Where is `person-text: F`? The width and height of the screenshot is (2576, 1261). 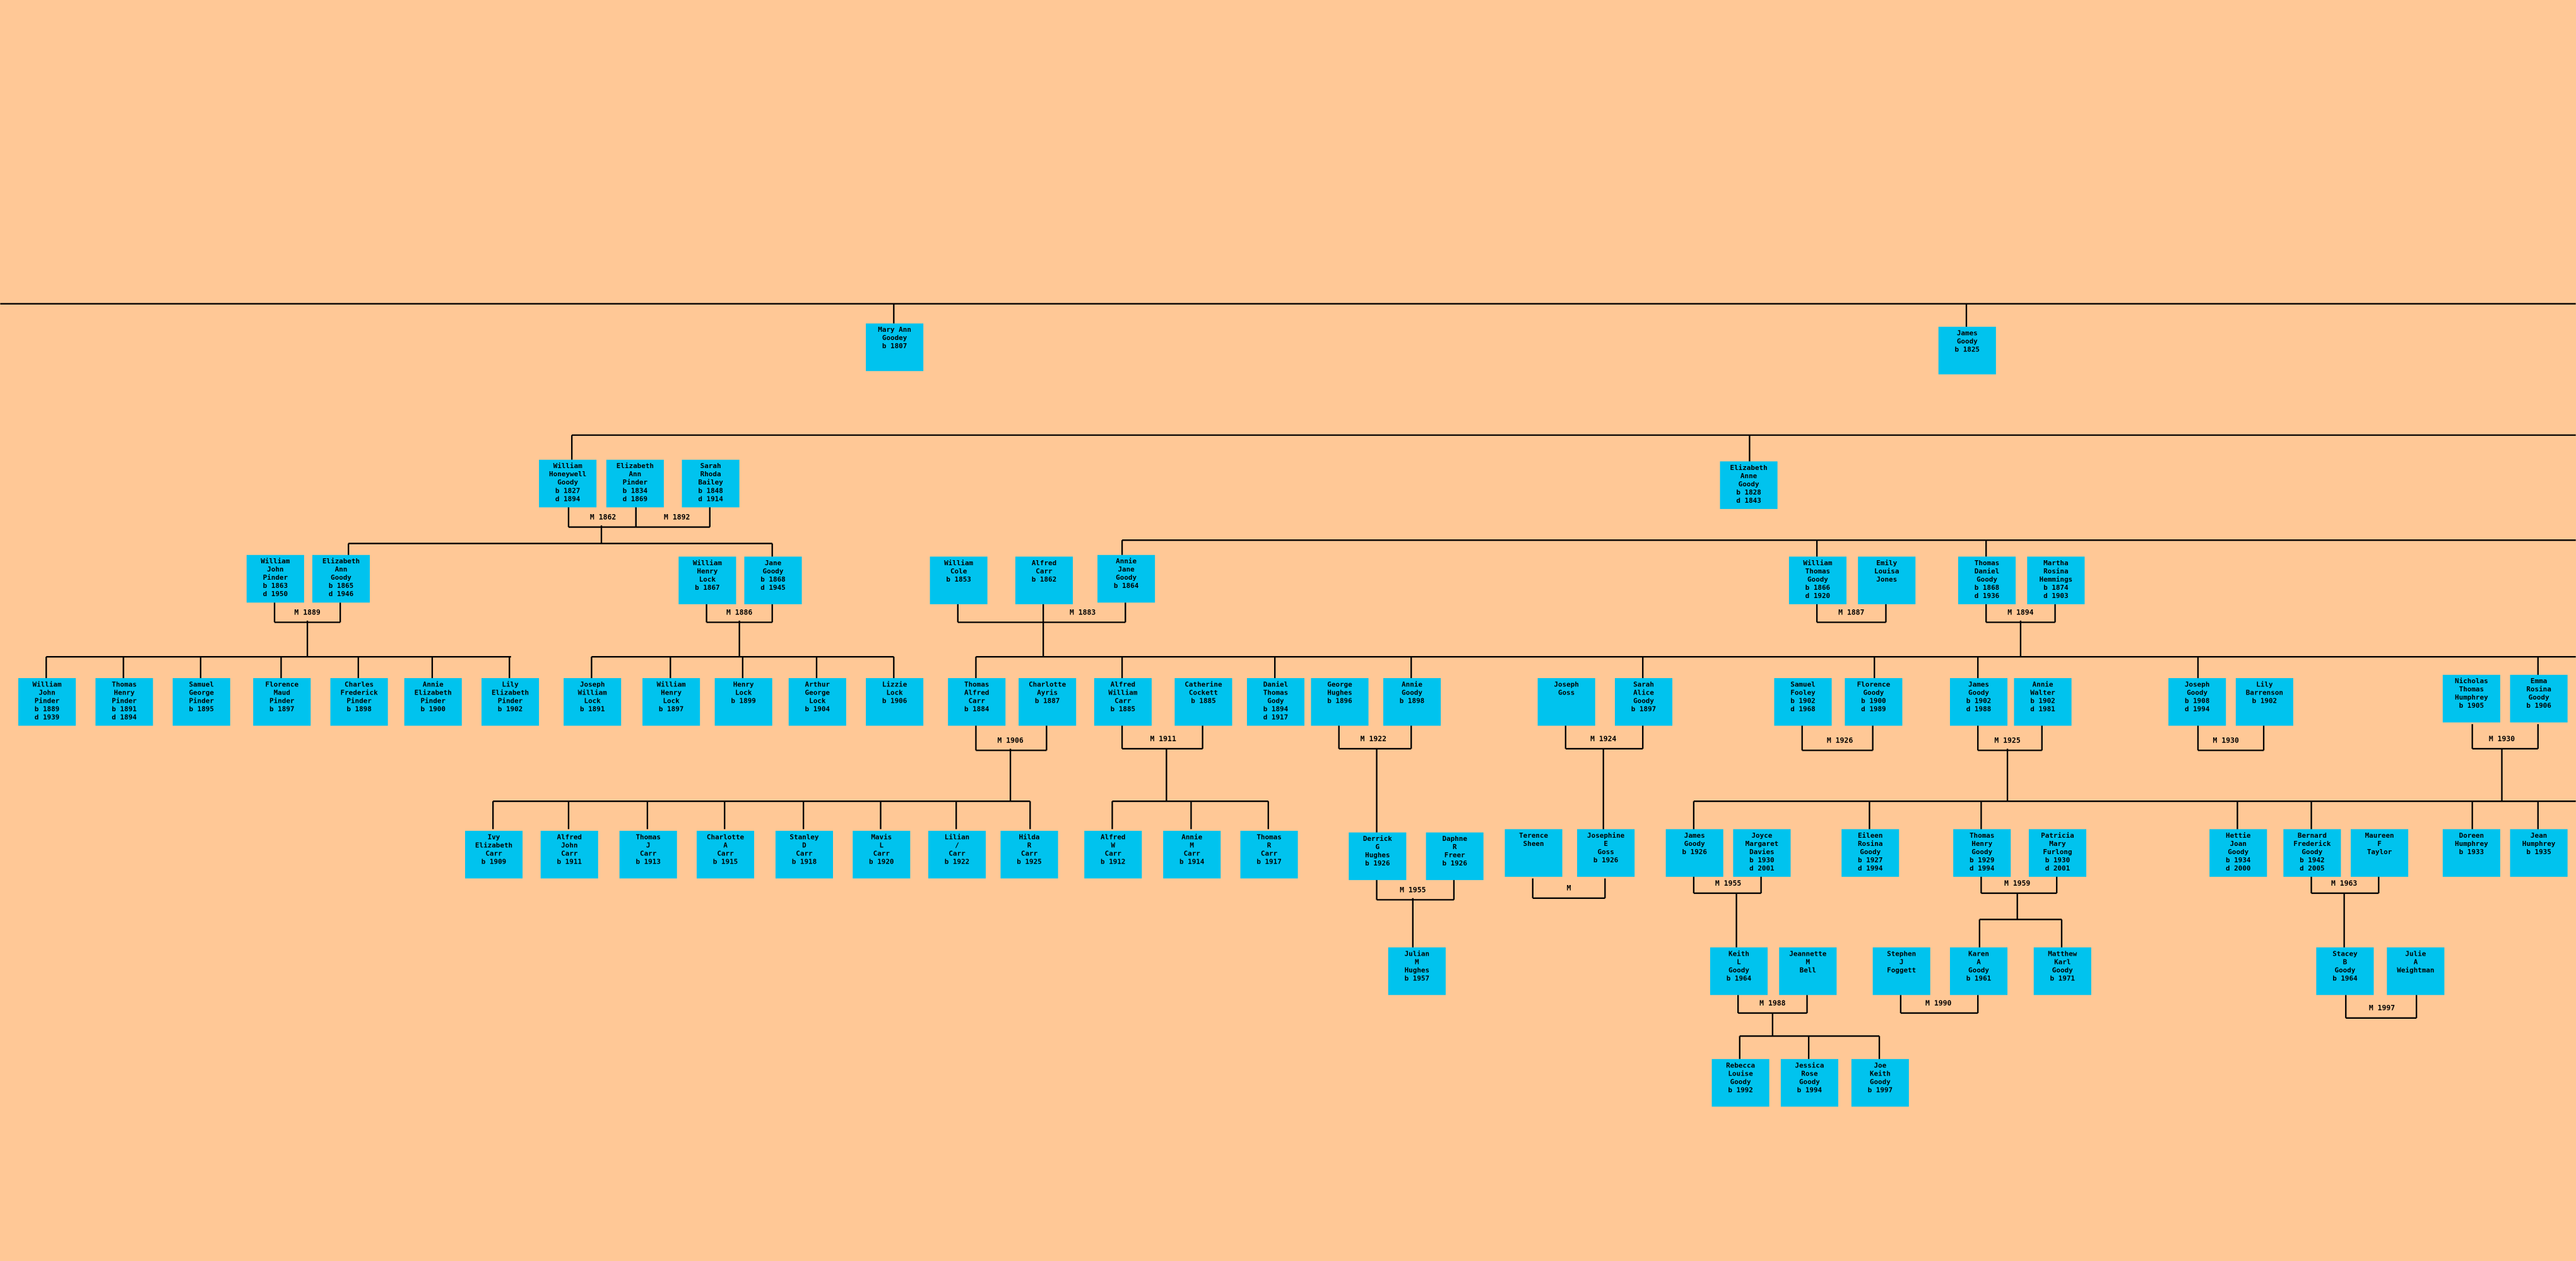 person-text: F is located at coordinates (2379, 844).